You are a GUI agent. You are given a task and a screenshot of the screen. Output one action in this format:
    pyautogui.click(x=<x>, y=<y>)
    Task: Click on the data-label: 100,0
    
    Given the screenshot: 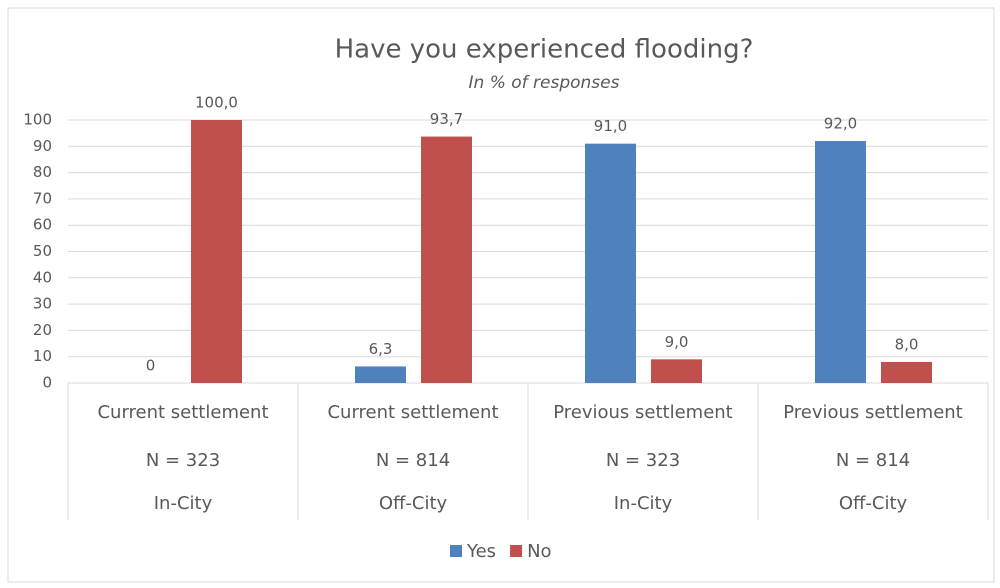 What is the action you would take?
    pyautogui.click(x=216, y=103)
    